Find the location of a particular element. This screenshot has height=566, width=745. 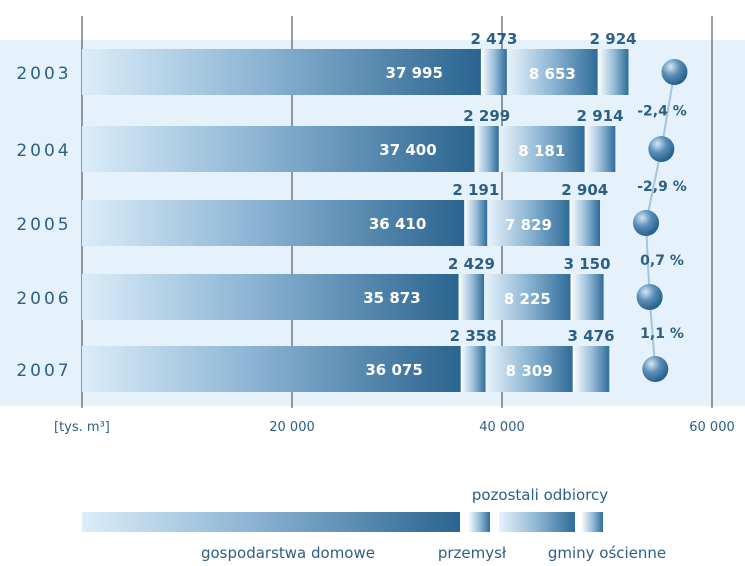

value-label-pozostali: 3 476 is located at coordinates (591, 336).